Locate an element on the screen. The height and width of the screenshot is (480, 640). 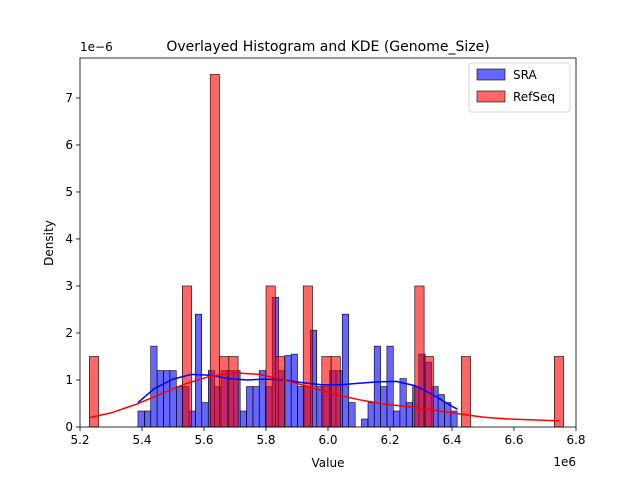
y-tick-label-2: 2 is located at coordinates (69, 333).